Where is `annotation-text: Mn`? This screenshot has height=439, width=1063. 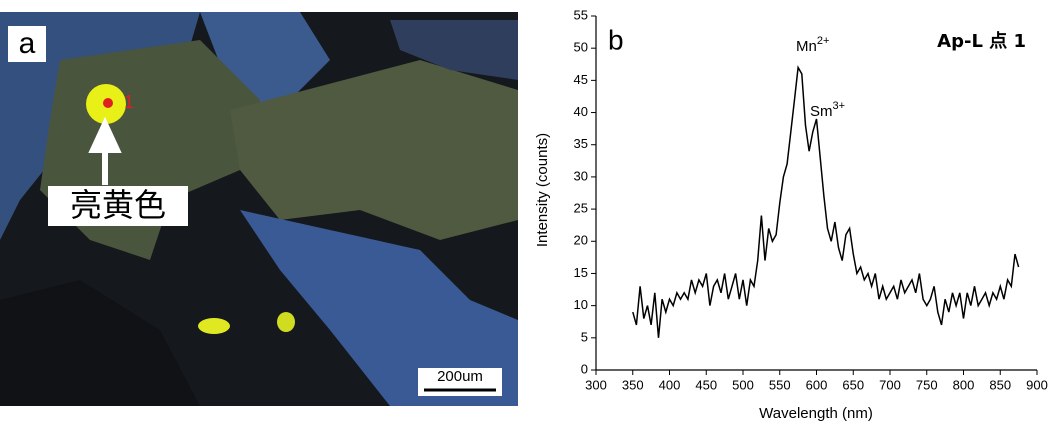
annotation-text: Mn is located at coordinates (806, 46).